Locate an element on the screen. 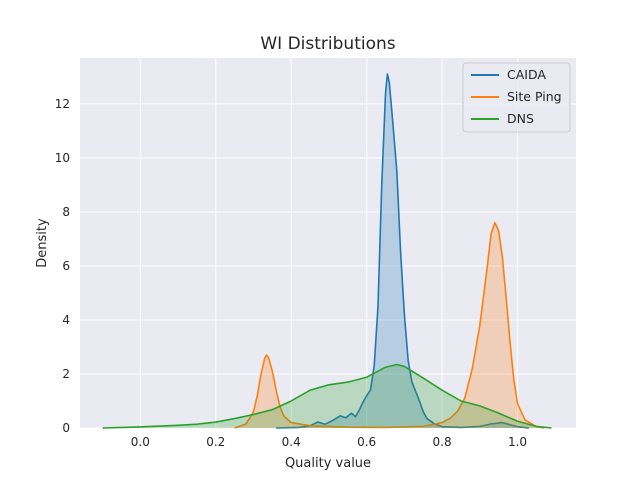 The width and height of the screenshot is (640, 480). x-tick-label: 0.6 is located at coordinates (366, 442).